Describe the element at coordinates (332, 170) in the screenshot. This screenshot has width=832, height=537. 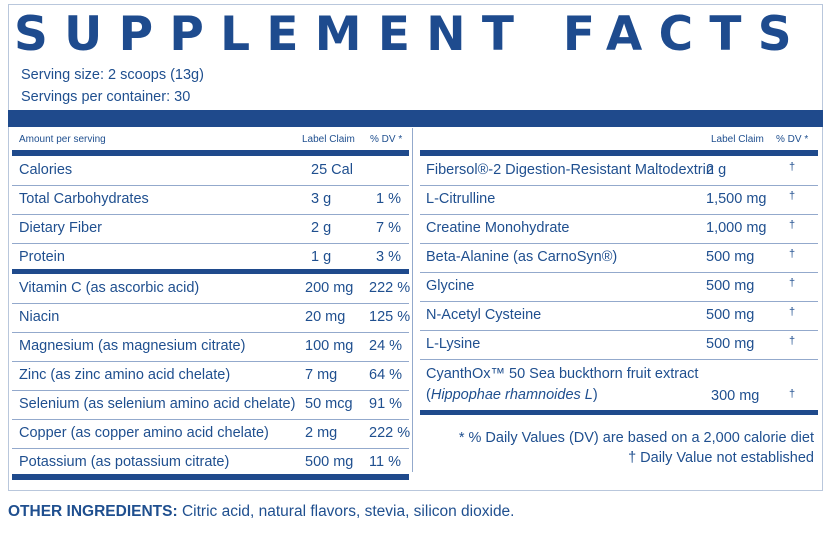
I see `row-claim: 25 Cal` at that location.